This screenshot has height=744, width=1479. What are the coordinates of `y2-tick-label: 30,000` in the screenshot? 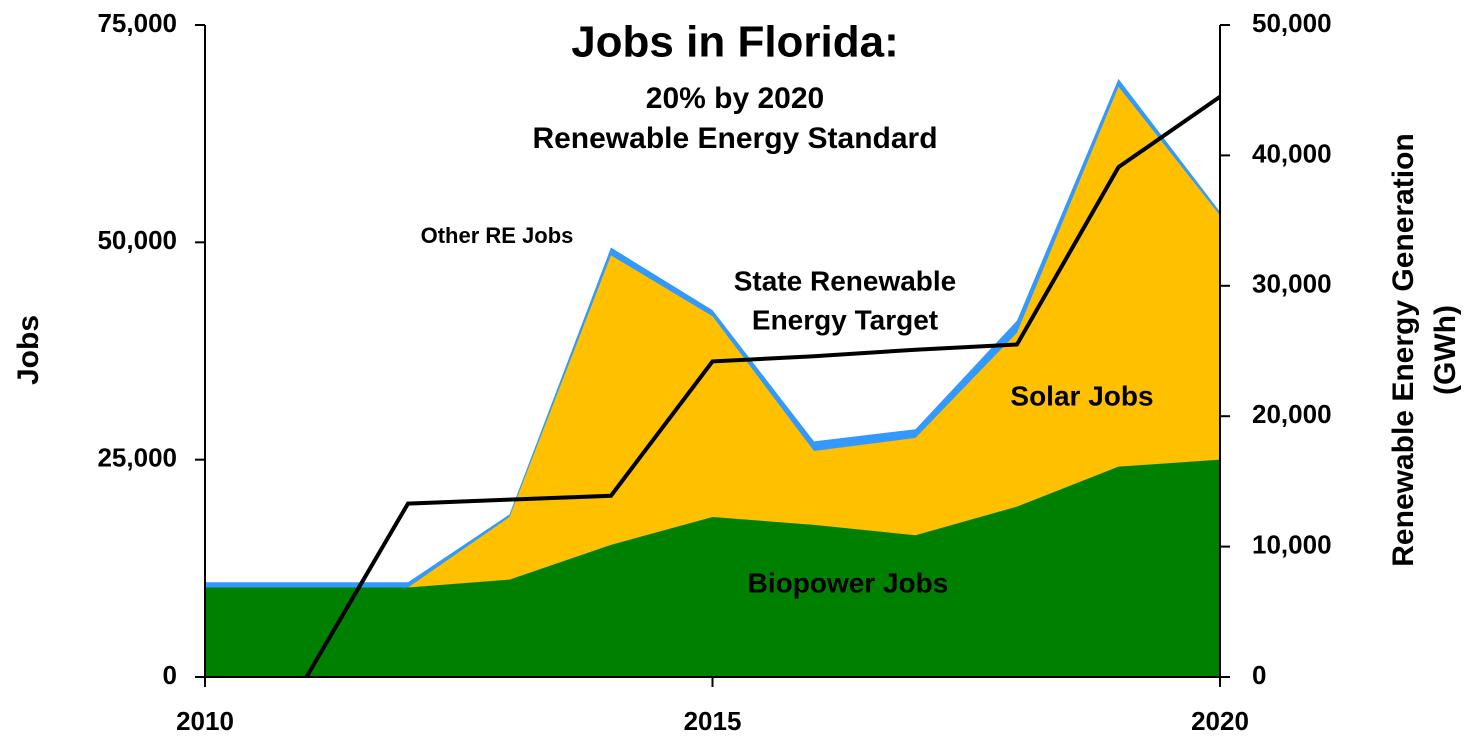 It's located at (1292, 284).